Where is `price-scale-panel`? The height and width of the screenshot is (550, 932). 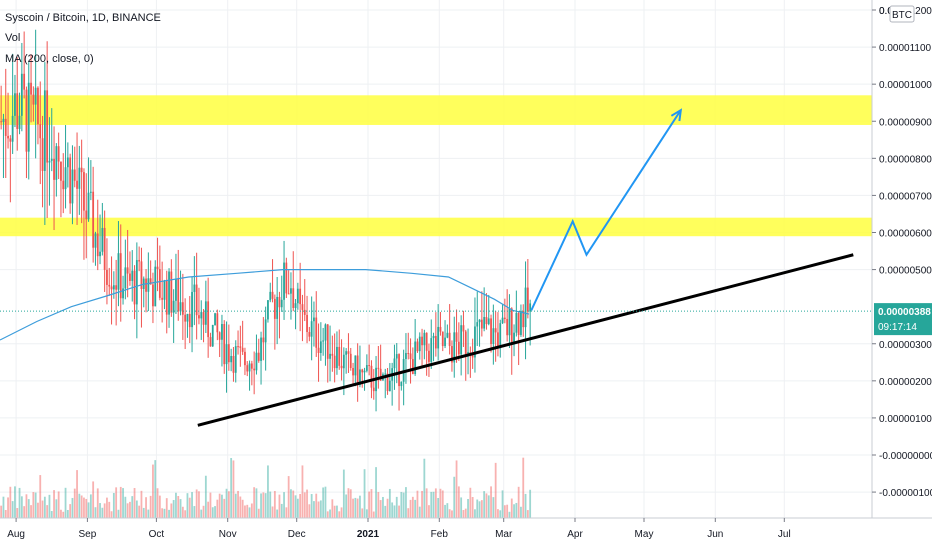 price-scale-panel is located at coordinates (902, 259).